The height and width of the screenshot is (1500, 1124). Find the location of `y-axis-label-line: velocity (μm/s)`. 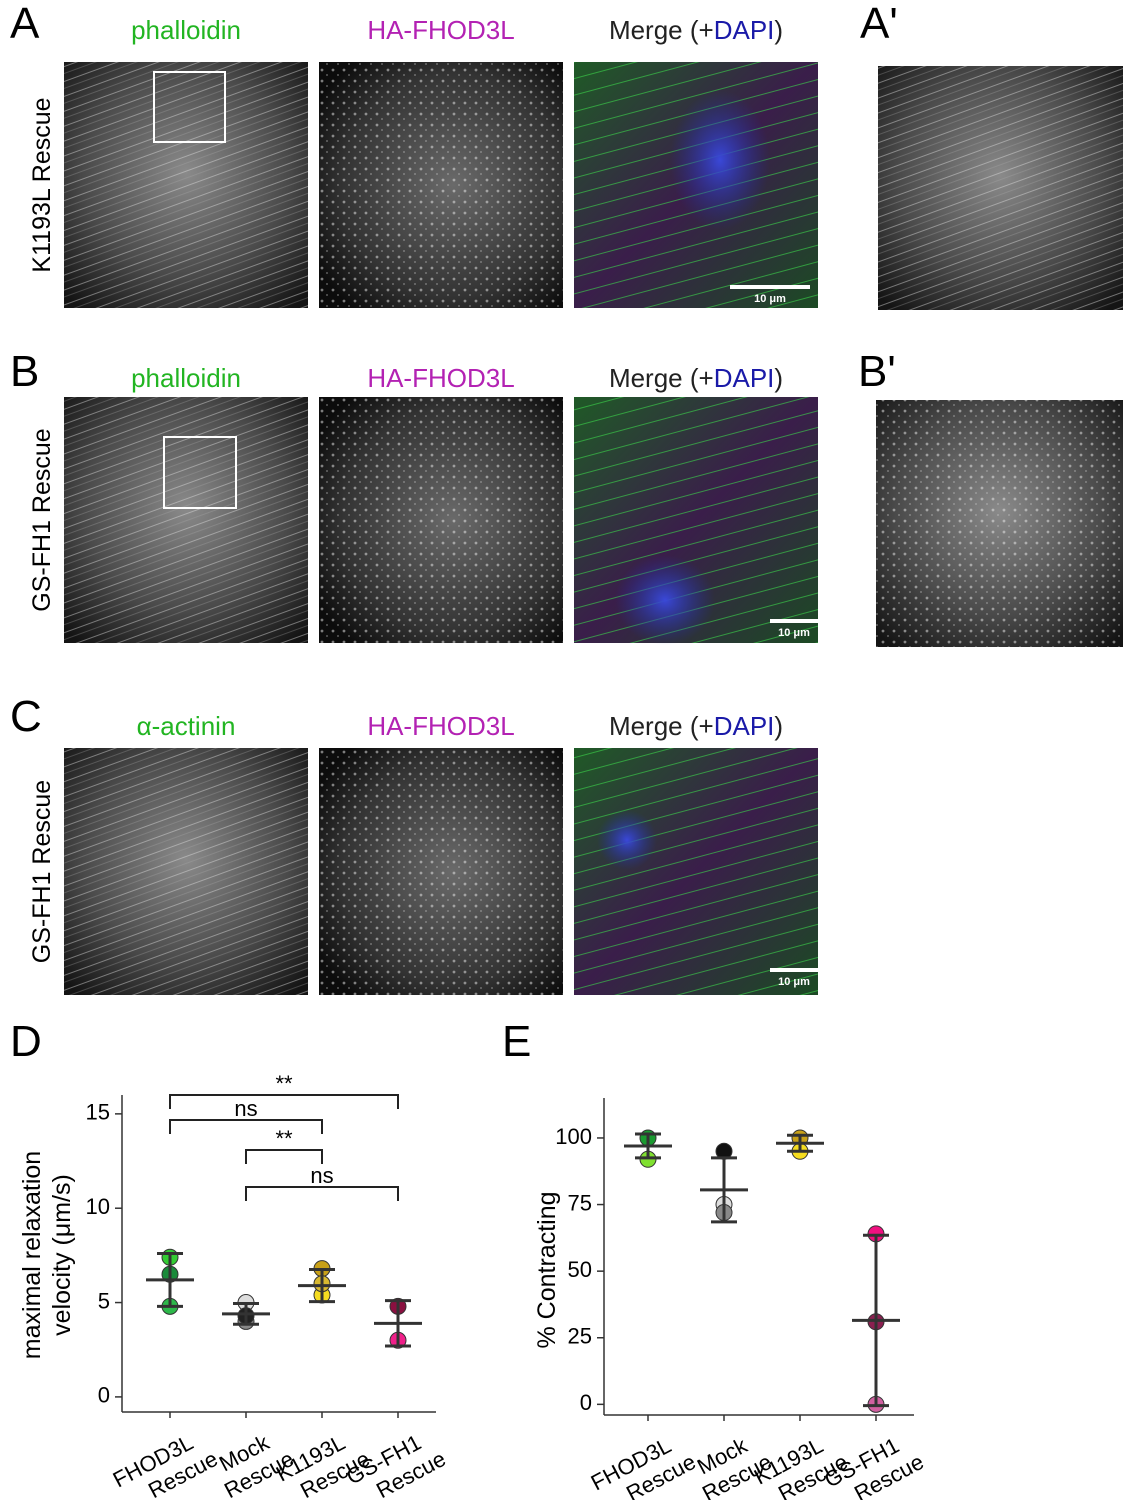

y-axis-label-line: velocity (μm/s) is located at coordinates (62, 1255).